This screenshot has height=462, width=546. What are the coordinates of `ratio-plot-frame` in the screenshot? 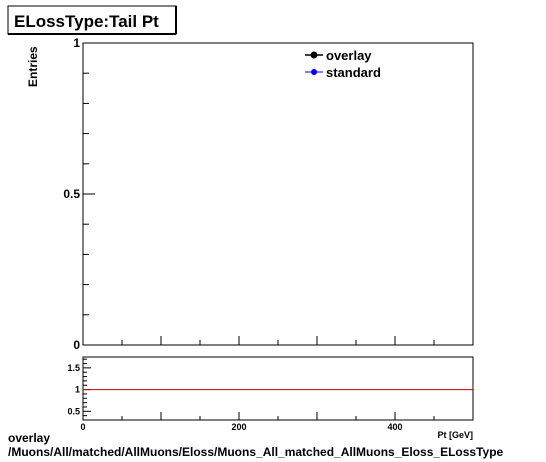 It's located at (278, 388).